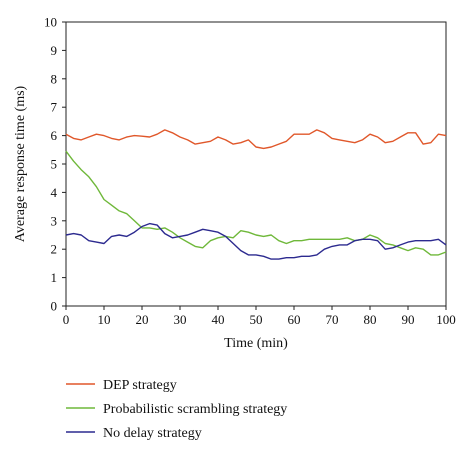 The height and width of the screenshot is (458, 474). Describe the element at coordinates (54, 220) in the screenshot. I see `y-tick-label: 3` at that location.